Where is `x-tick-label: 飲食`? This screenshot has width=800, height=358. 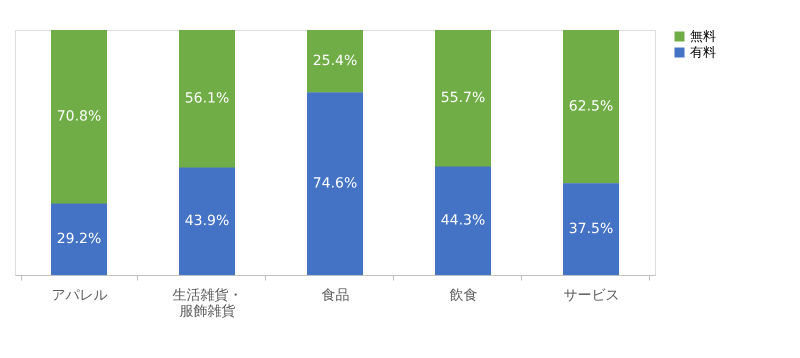 x-tick-label: 飲食 is located at coordinates (464, 296).